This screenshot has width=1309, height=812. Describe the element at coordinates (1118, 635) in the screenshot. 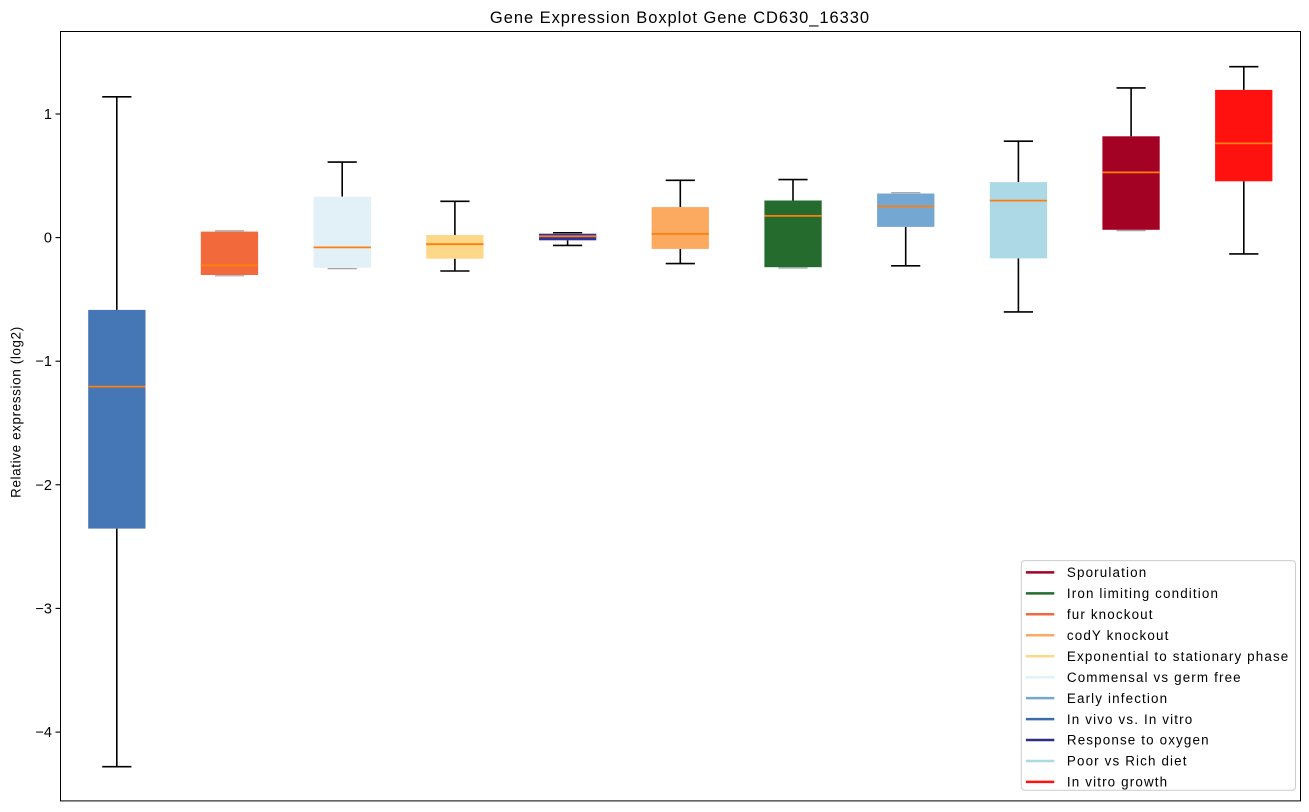

I see `svg-text: codY knockout` at that location.